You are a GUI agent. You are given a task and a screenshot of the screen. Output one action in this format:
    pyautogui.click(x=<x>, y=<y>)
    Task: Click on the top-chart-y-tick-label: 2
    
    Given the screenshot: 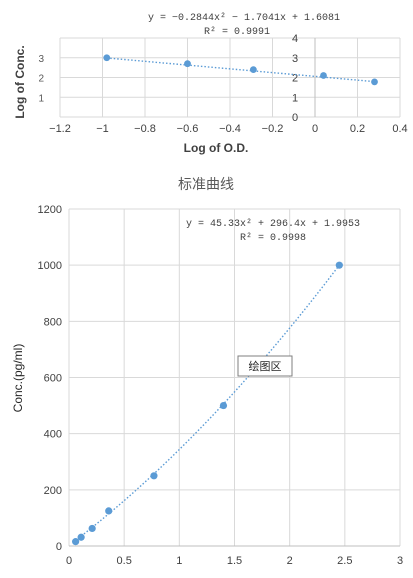 What is the action you would take?
    pyautogui.click(x=295, y=79)
    